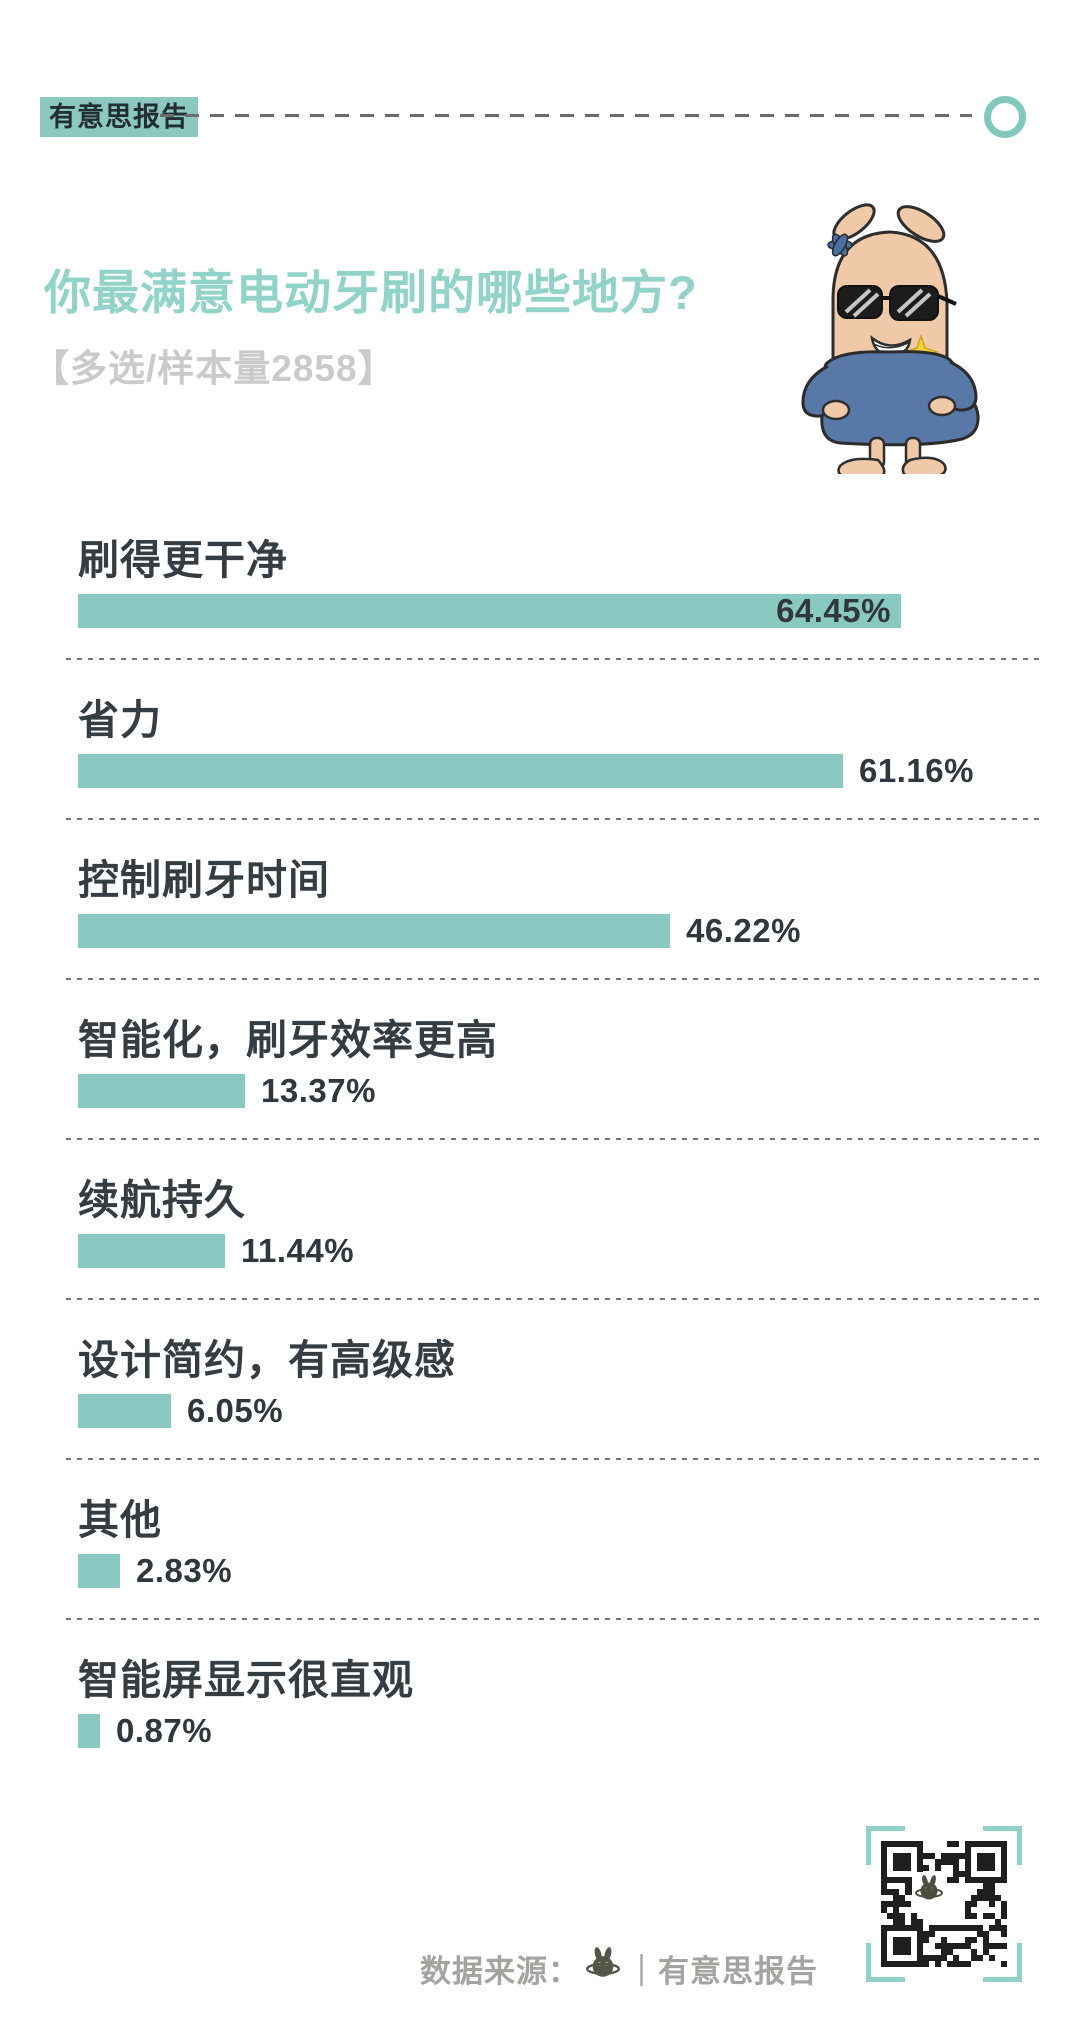 This screenshot has height=2036, width=1080. I want to click on bar-label: 设计简约，有高级感, so click(267, 1360).